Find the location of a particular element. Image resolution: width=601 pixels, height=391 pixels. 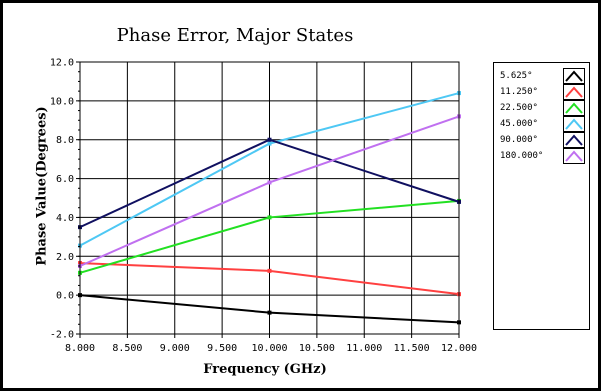

legend-item: 11.250° is located at coordinates (544, 93).